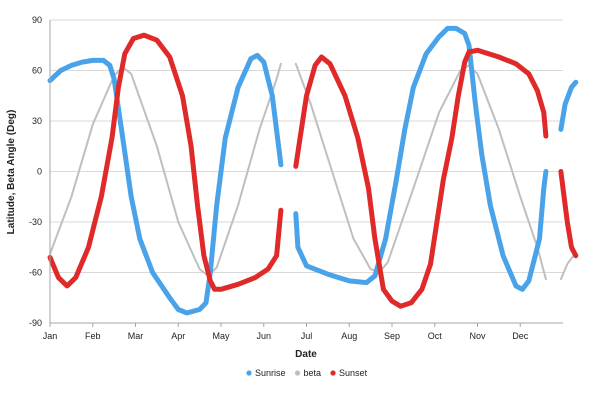  Describe the element at coordinates (349, 336) in the screenshot. I see `x-tick-label: Aug` at that location.